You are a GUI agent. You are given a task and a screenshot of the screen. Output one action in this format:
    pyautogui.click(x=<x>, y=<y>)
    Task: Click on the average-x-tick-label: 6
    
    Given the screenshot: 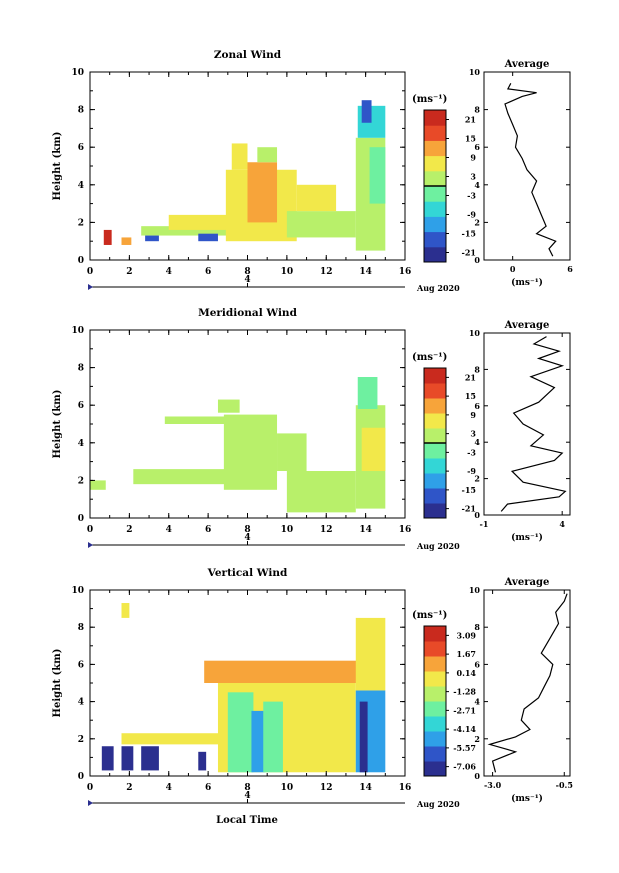 What is the action you would take?
    pyautogui.click(x=570, y=269)
    